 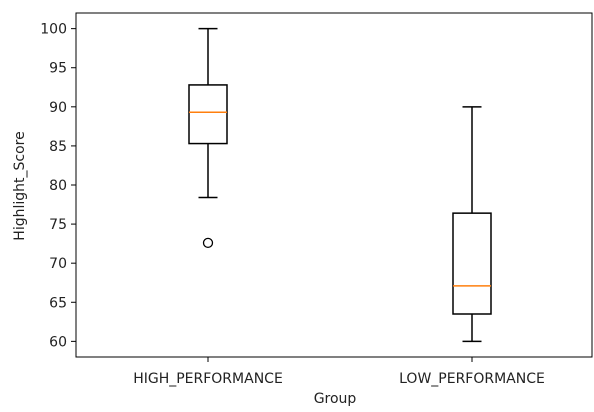 What do you see at coordinates (58, 303) in the screenshot?
I see `y-tick-label: 65` at bounding box center [58, 303].